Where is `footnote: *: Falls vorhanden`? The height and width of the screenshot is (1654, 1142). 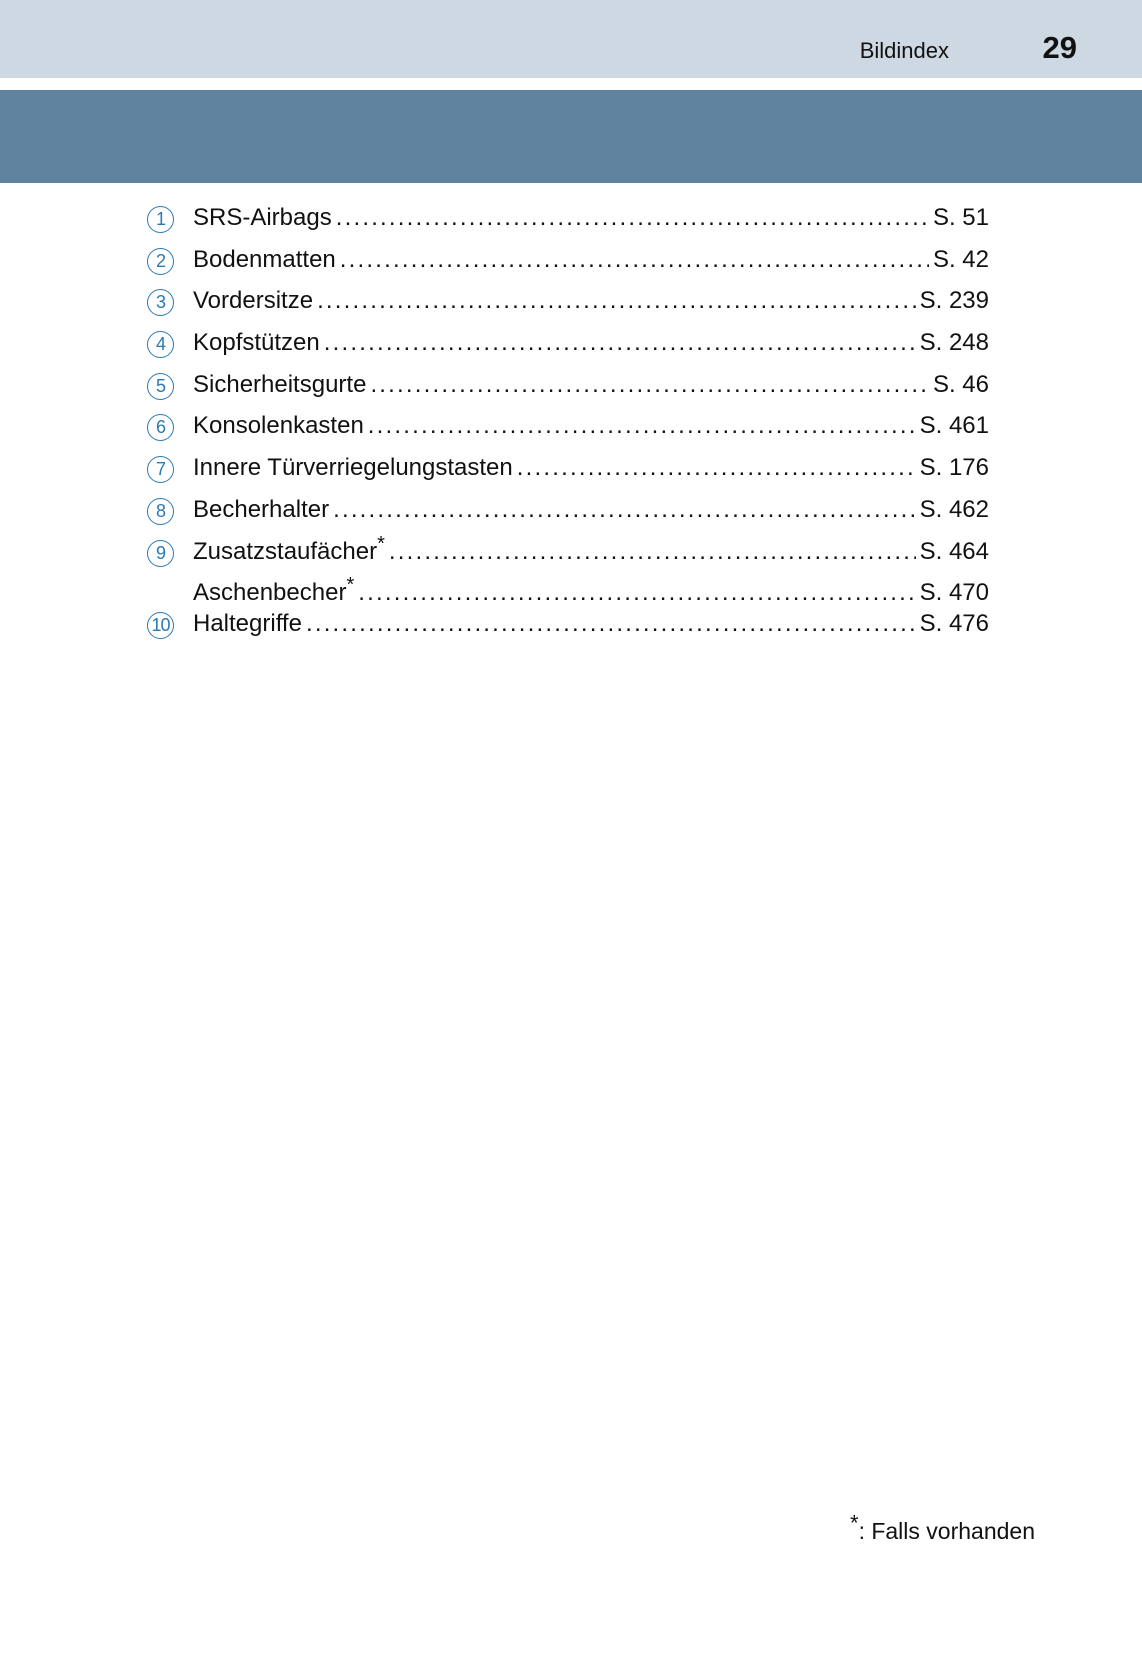 footnote: *: Falls vorhanden is located at coordinates (942, 1528).